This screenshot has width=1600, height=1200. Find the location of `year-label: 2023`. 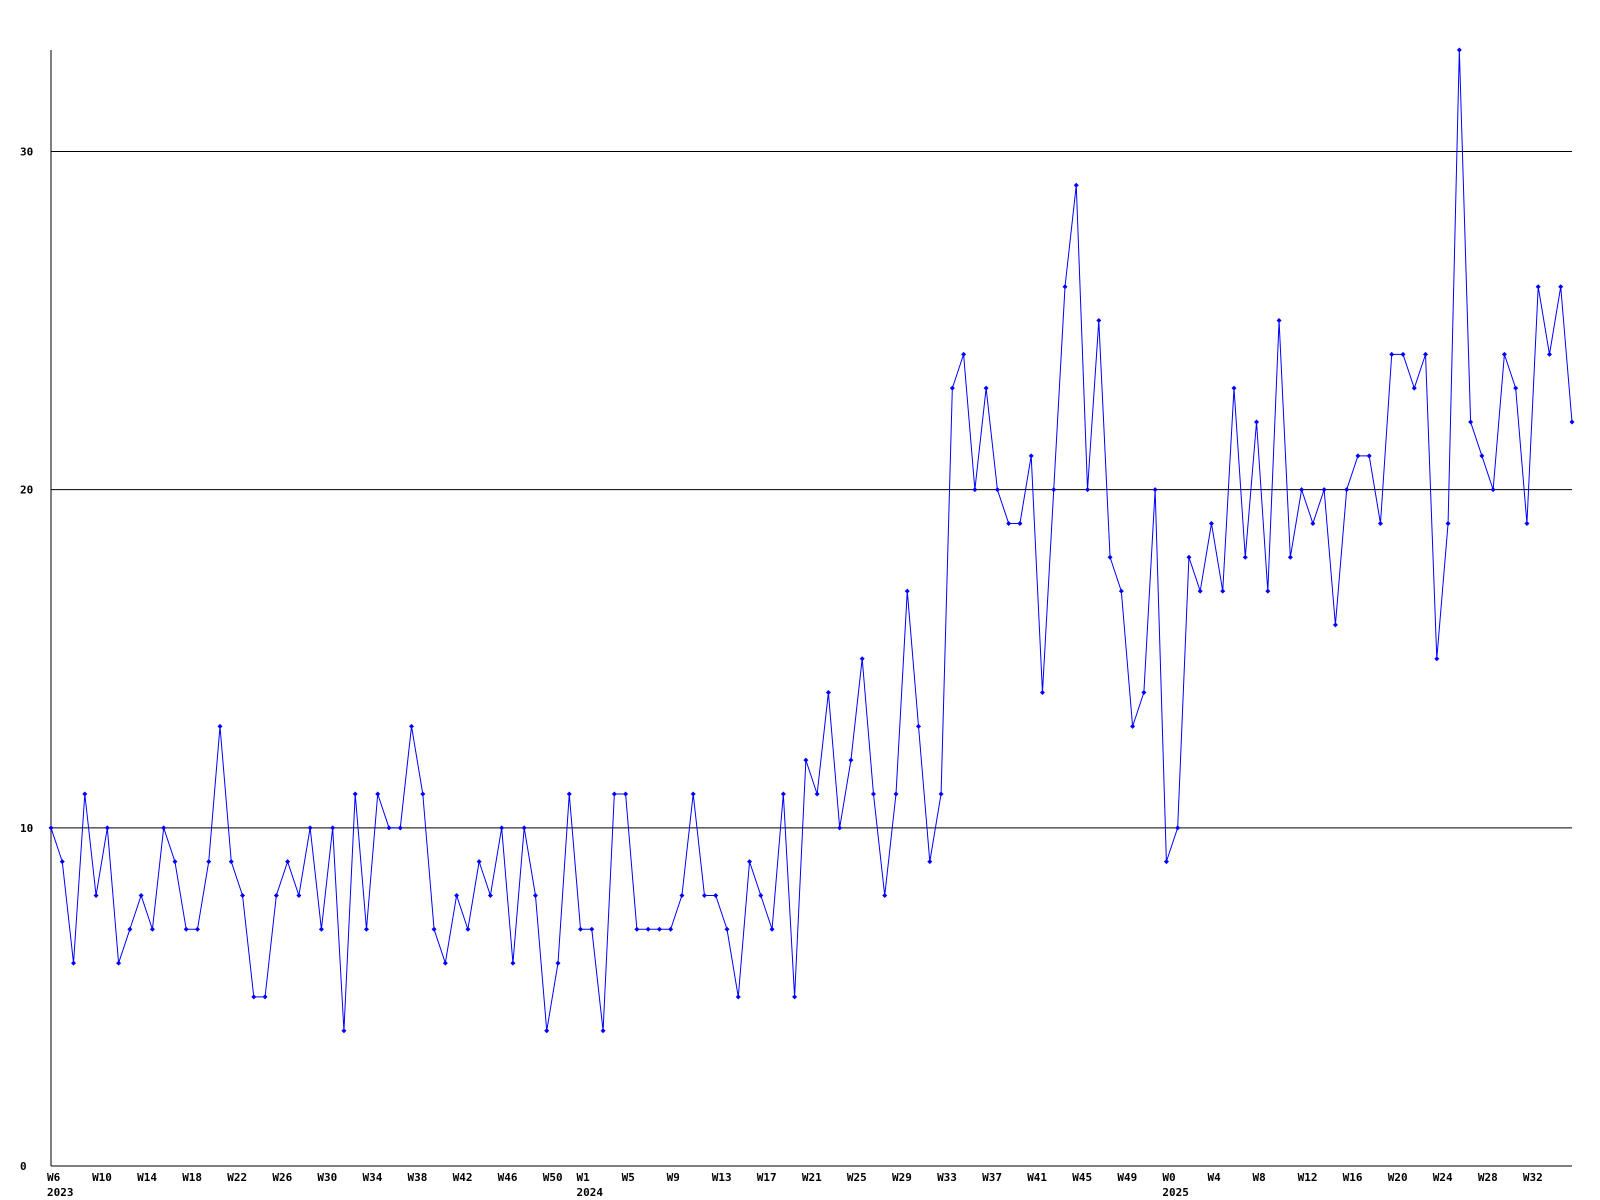

year-label: 2023 is located at coordinates (60, 1192).